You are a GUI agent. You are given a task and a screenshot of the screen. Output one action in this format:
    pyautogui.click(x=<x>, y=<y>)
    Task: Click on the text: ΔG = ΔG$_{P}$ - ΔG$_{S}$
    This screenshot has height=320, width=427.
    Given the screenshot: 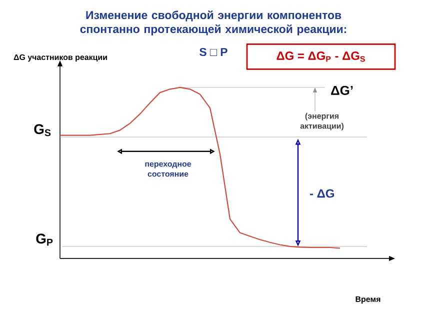 What is the action you would take?
    pyautogui.click(x=320, y=57)
    